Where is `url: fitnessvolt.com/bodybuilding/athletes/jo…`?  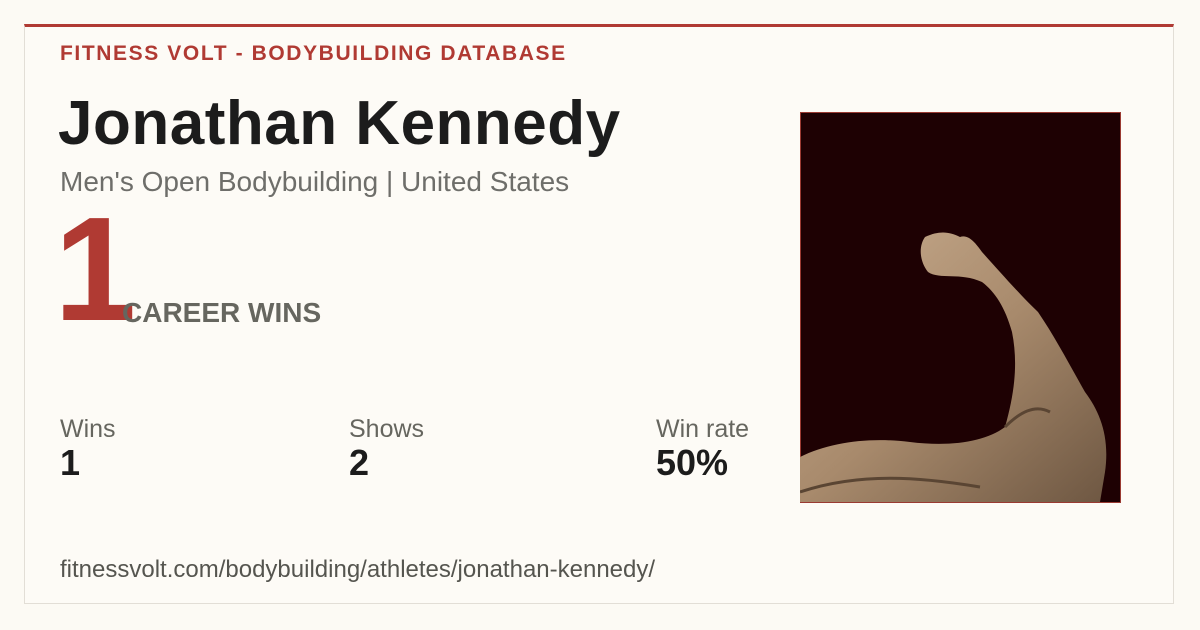
url: fitnessvolt.com/bodybuilding/athletes/jo… is located at coordinates (358, 569).